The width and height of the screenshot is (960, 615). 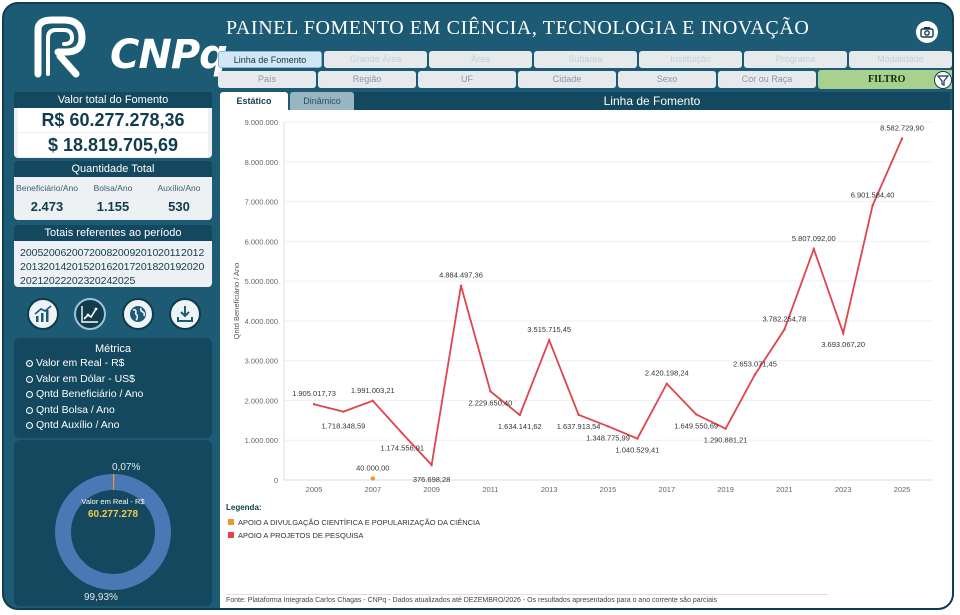 I want to click on year-item: 2024, so click(x=101, y=281).